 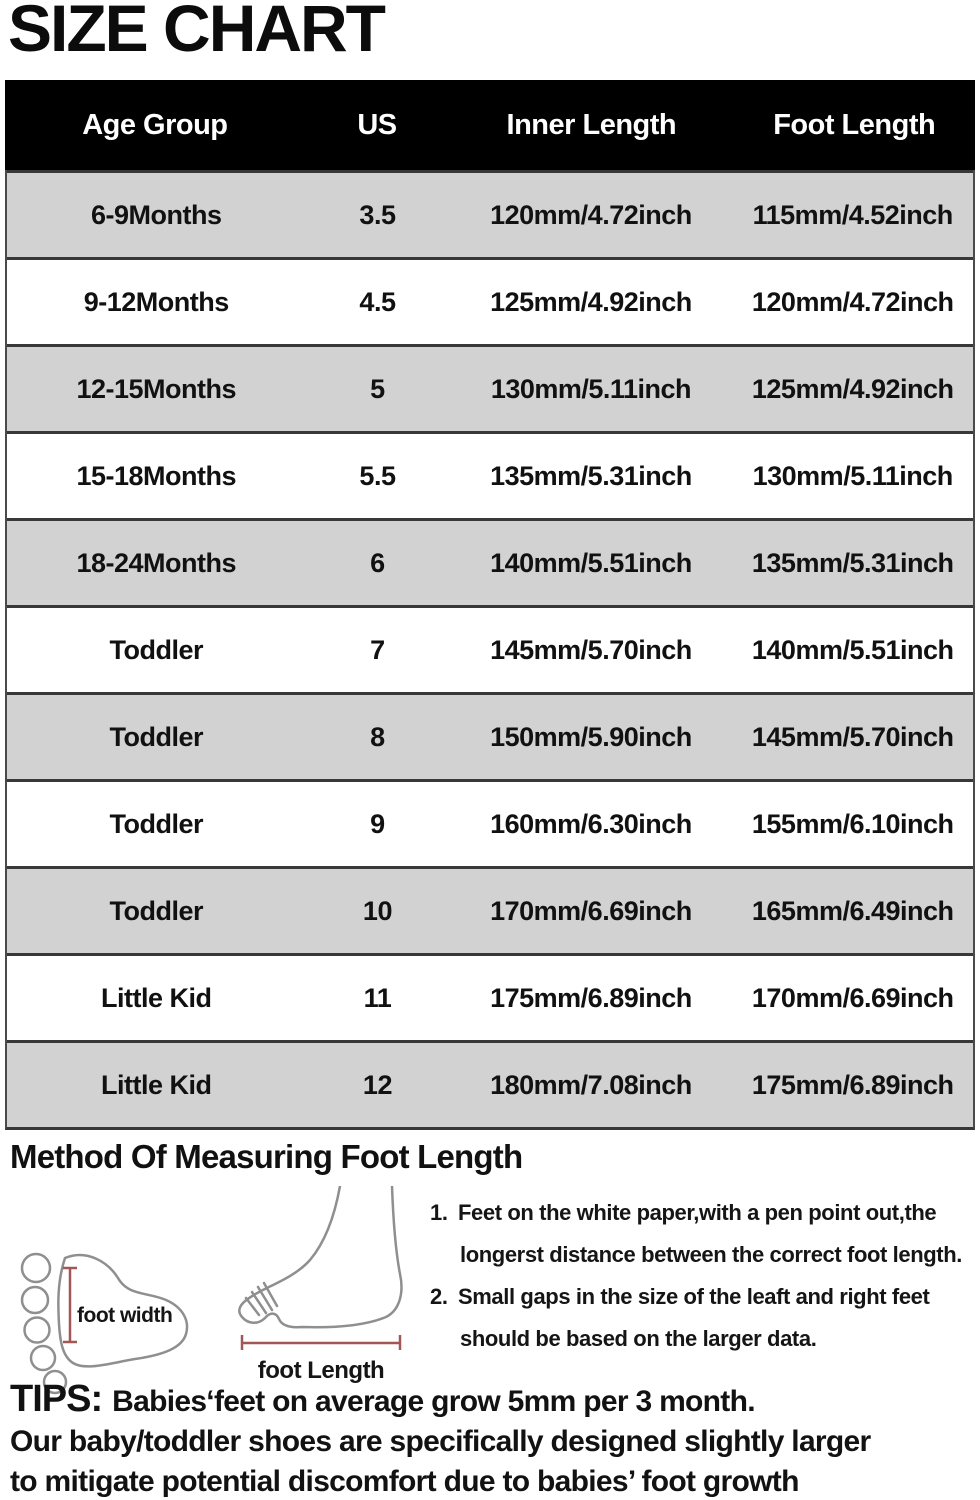 I want to click on table-row: Little Kid 11 175mm/6.89inch 170mm/6.69inch, so click(x=490, y=996).